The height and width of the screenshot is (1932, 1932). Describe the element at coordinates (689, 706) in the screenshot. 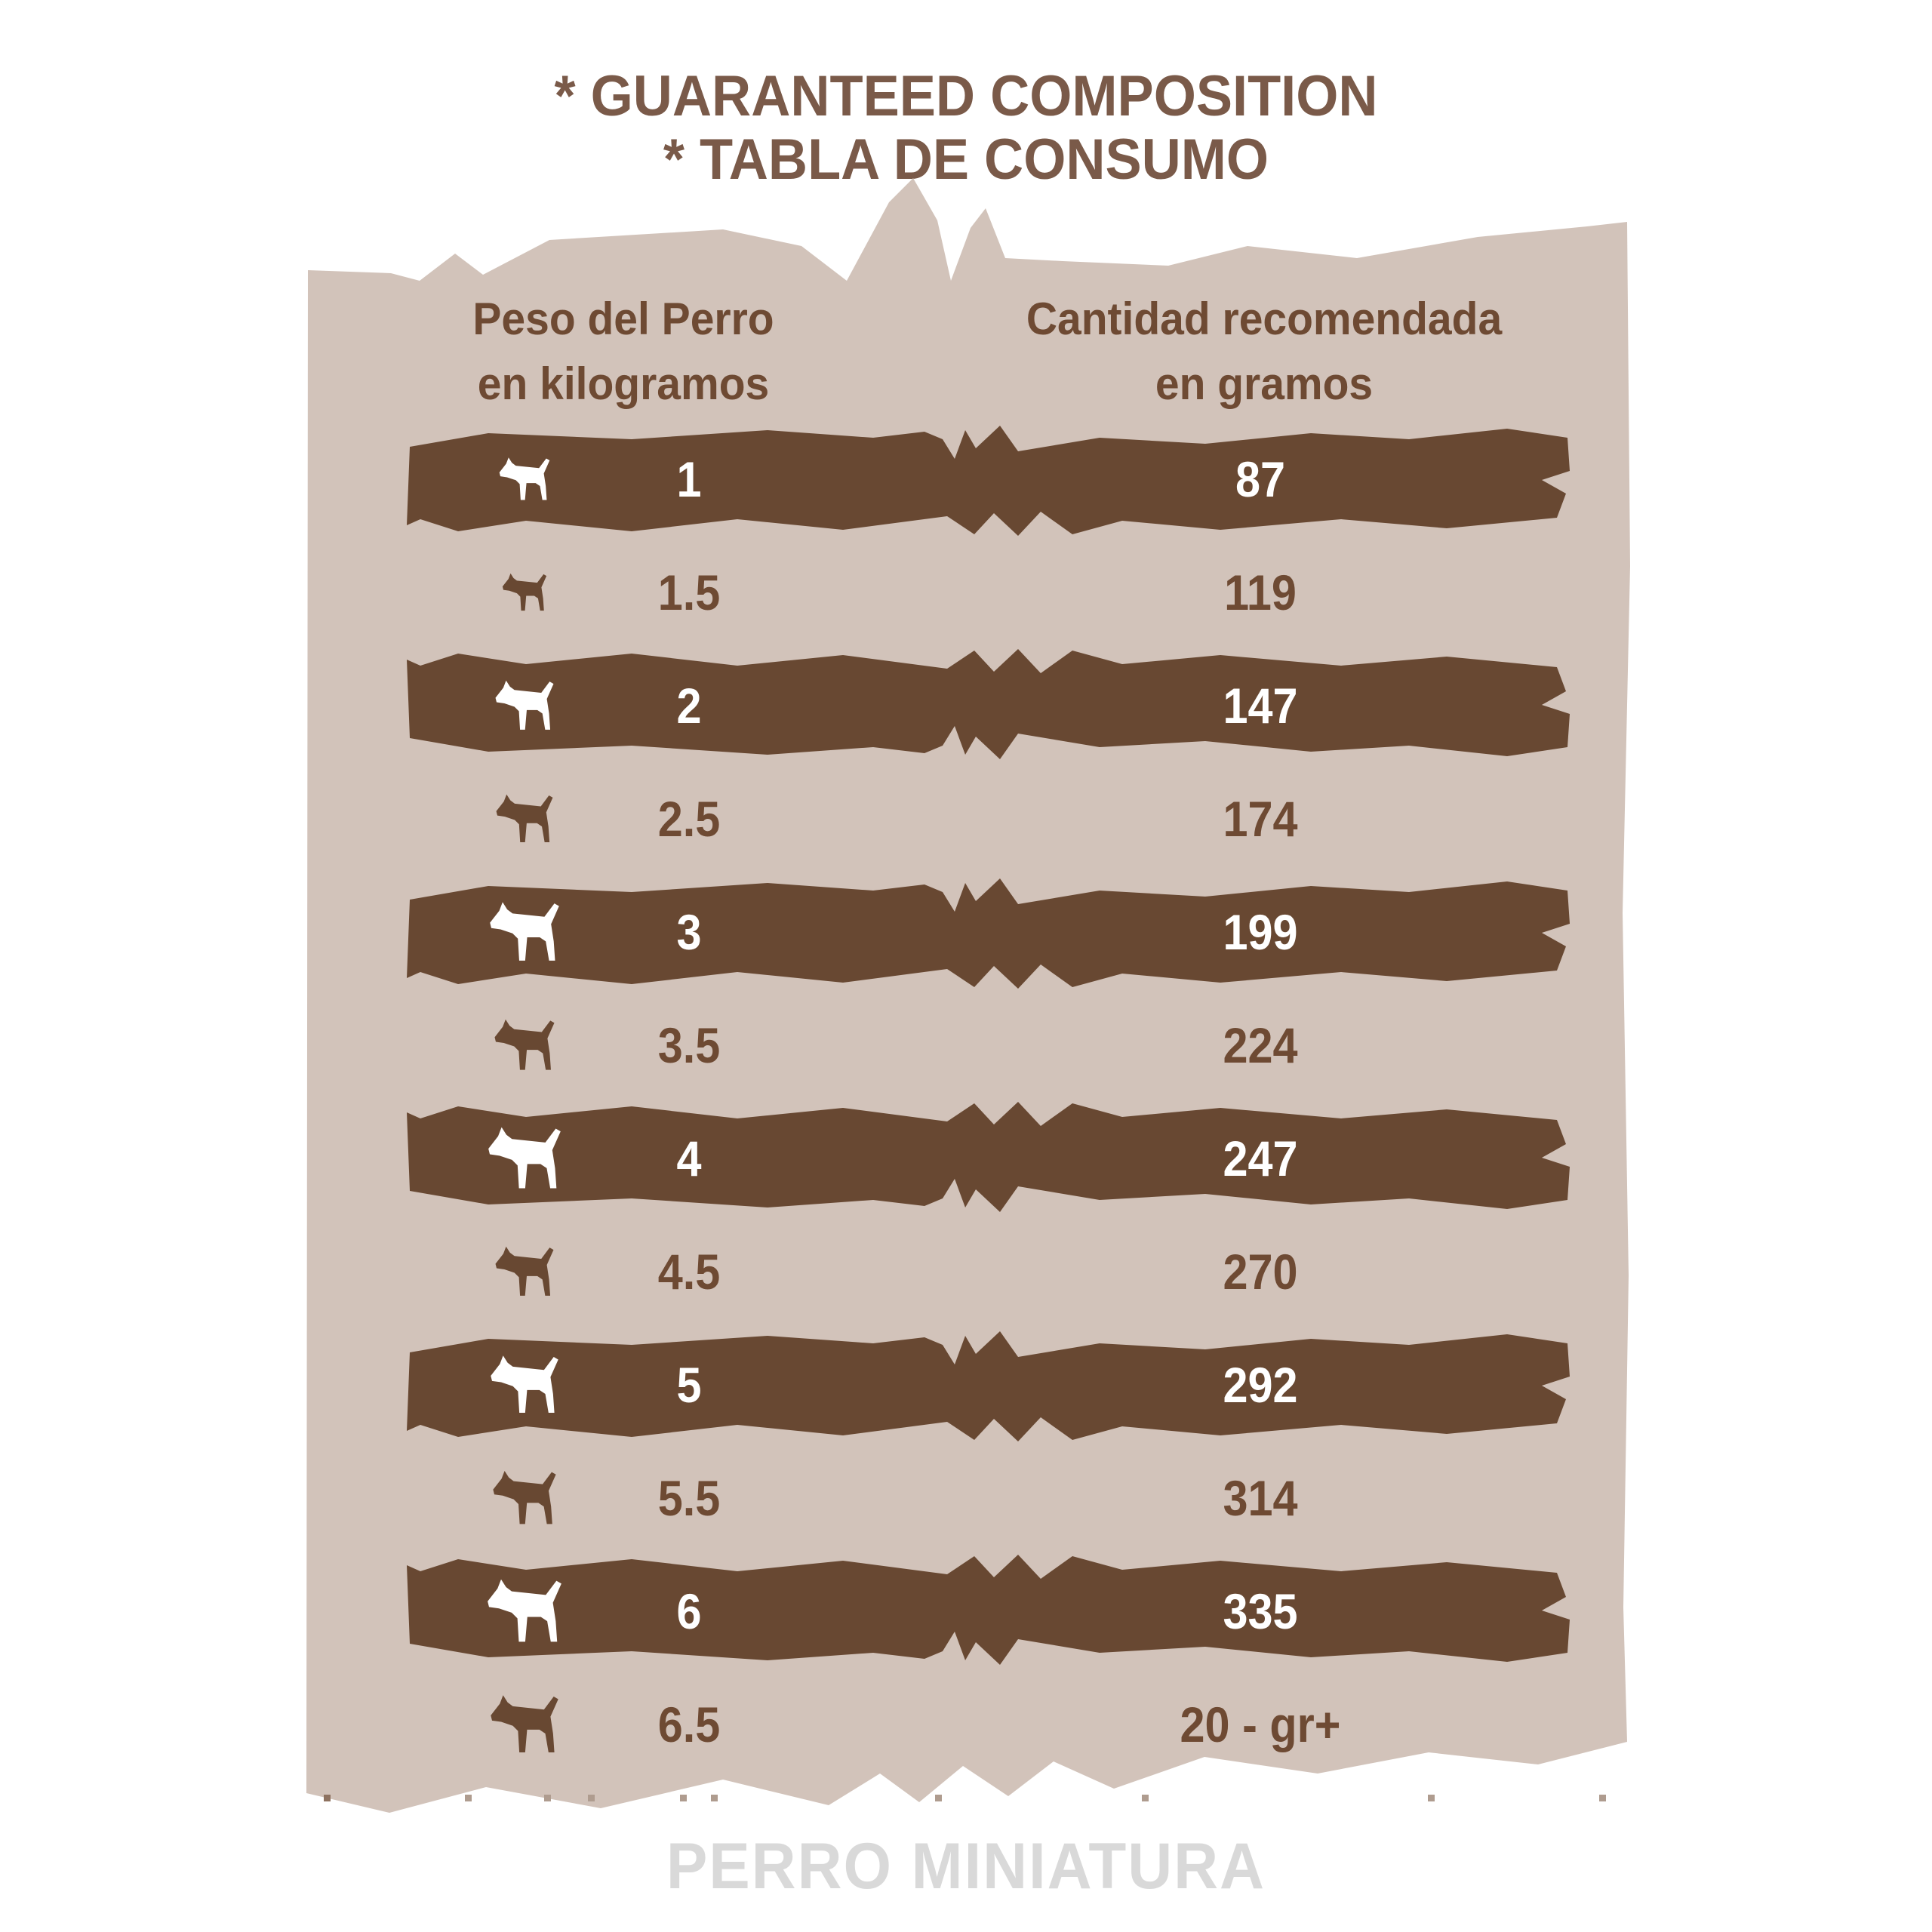

I see `weight-value: 2` at that location.